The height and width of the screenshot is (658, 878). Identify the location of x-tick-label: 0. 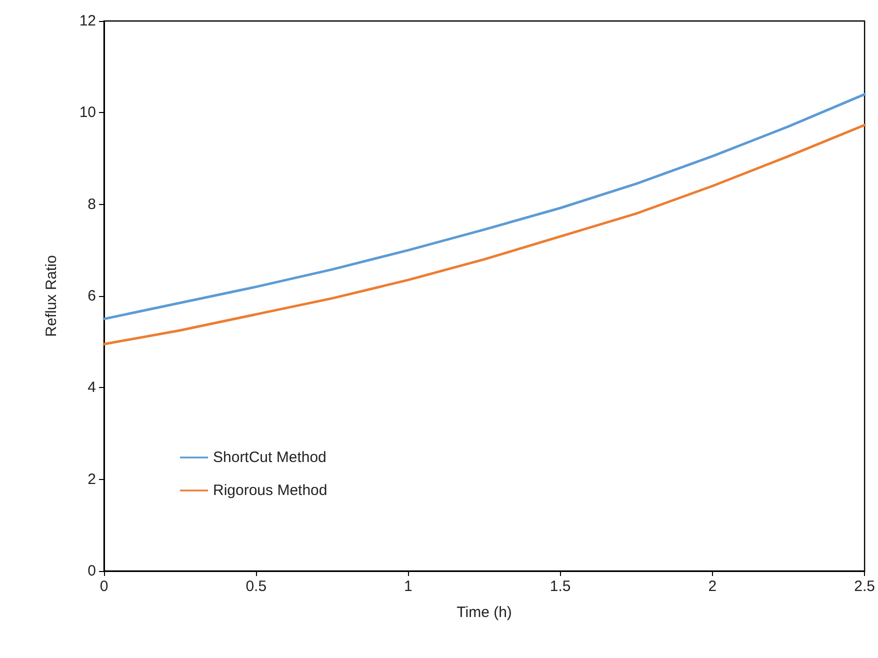
(104, 586).